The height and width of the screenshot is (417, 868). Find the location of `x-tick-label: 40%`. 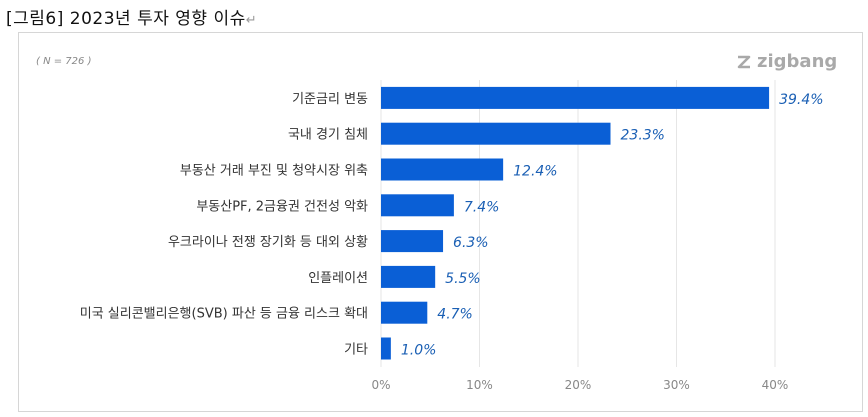

x-tick-label: 40% is located at coordinates (775, 385).